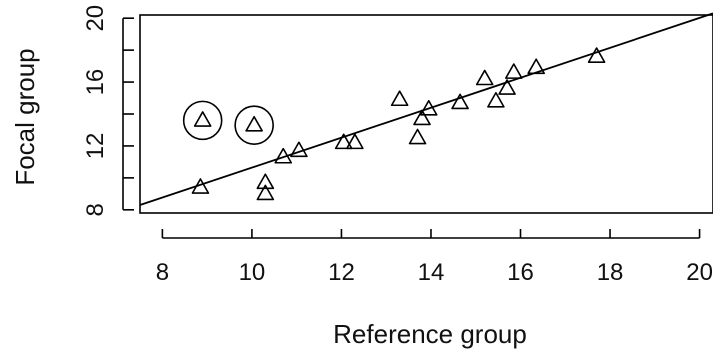 The height and width of the screenshot is (363, 713). What do you see at coordinates (430, 334) in the screenshot?
I see `x-axis-label: Reference group` at bounding box center [430, 334].